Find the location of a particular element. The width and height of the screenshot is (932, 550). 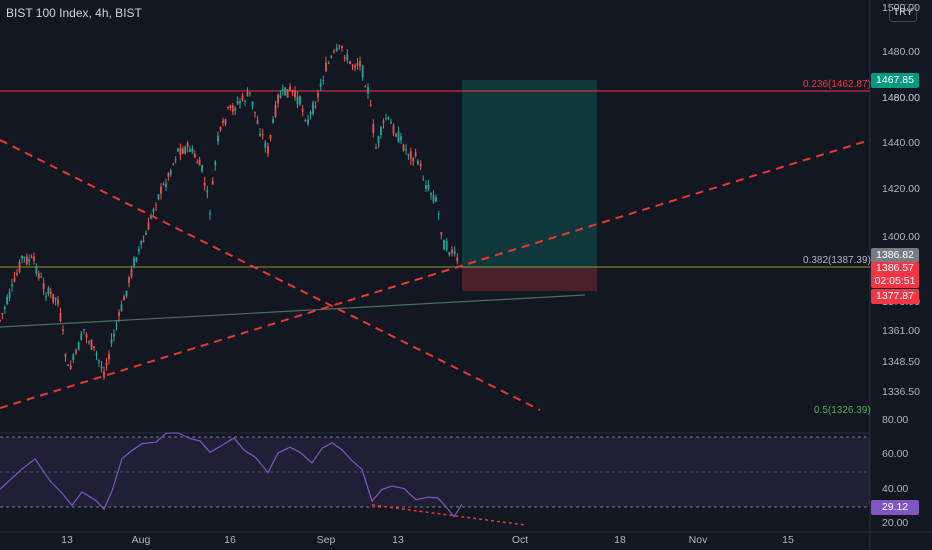

target-price-badge: 1467.85 is located at coordinates (895, 80).